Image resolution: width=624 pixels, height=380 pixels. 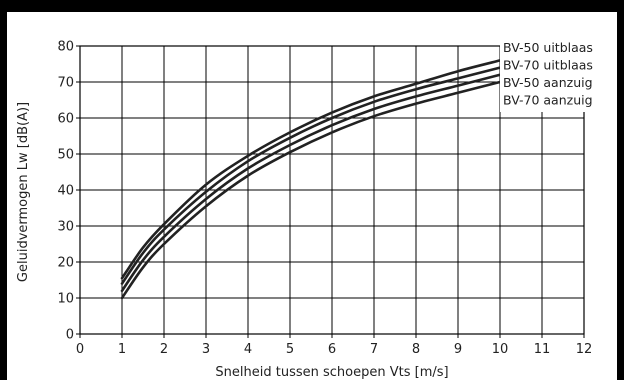 What do you see at coordinates (584, 349) in the screenshot?
I see `x-tick-label: 12` at bounding box center [584, 349].